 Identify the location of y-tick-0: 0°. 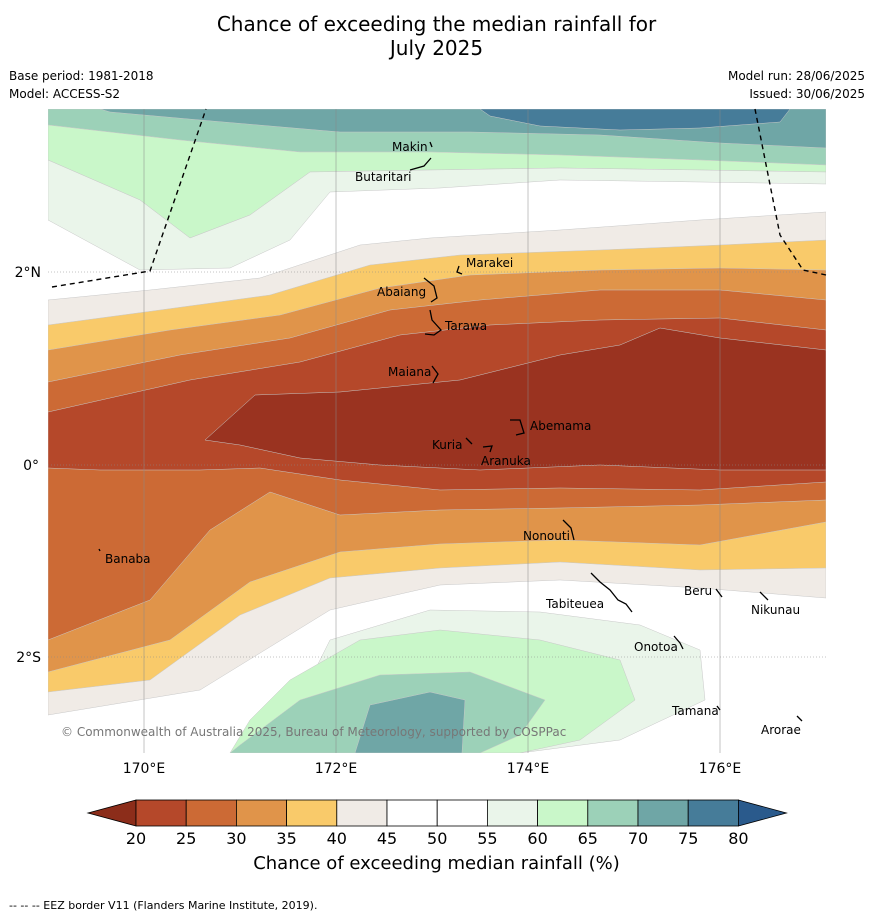
(31, 466).